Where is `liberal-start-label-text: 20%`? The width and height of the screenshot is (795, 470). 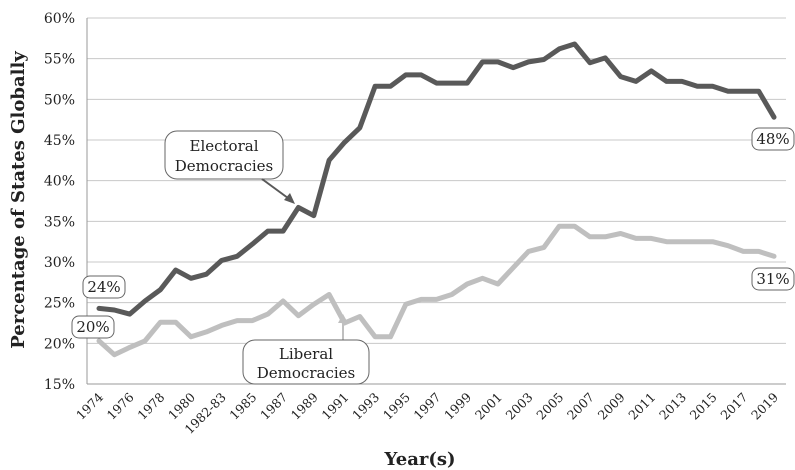 liberal-start-label-text: 20% is located at coordinates (92, 327).